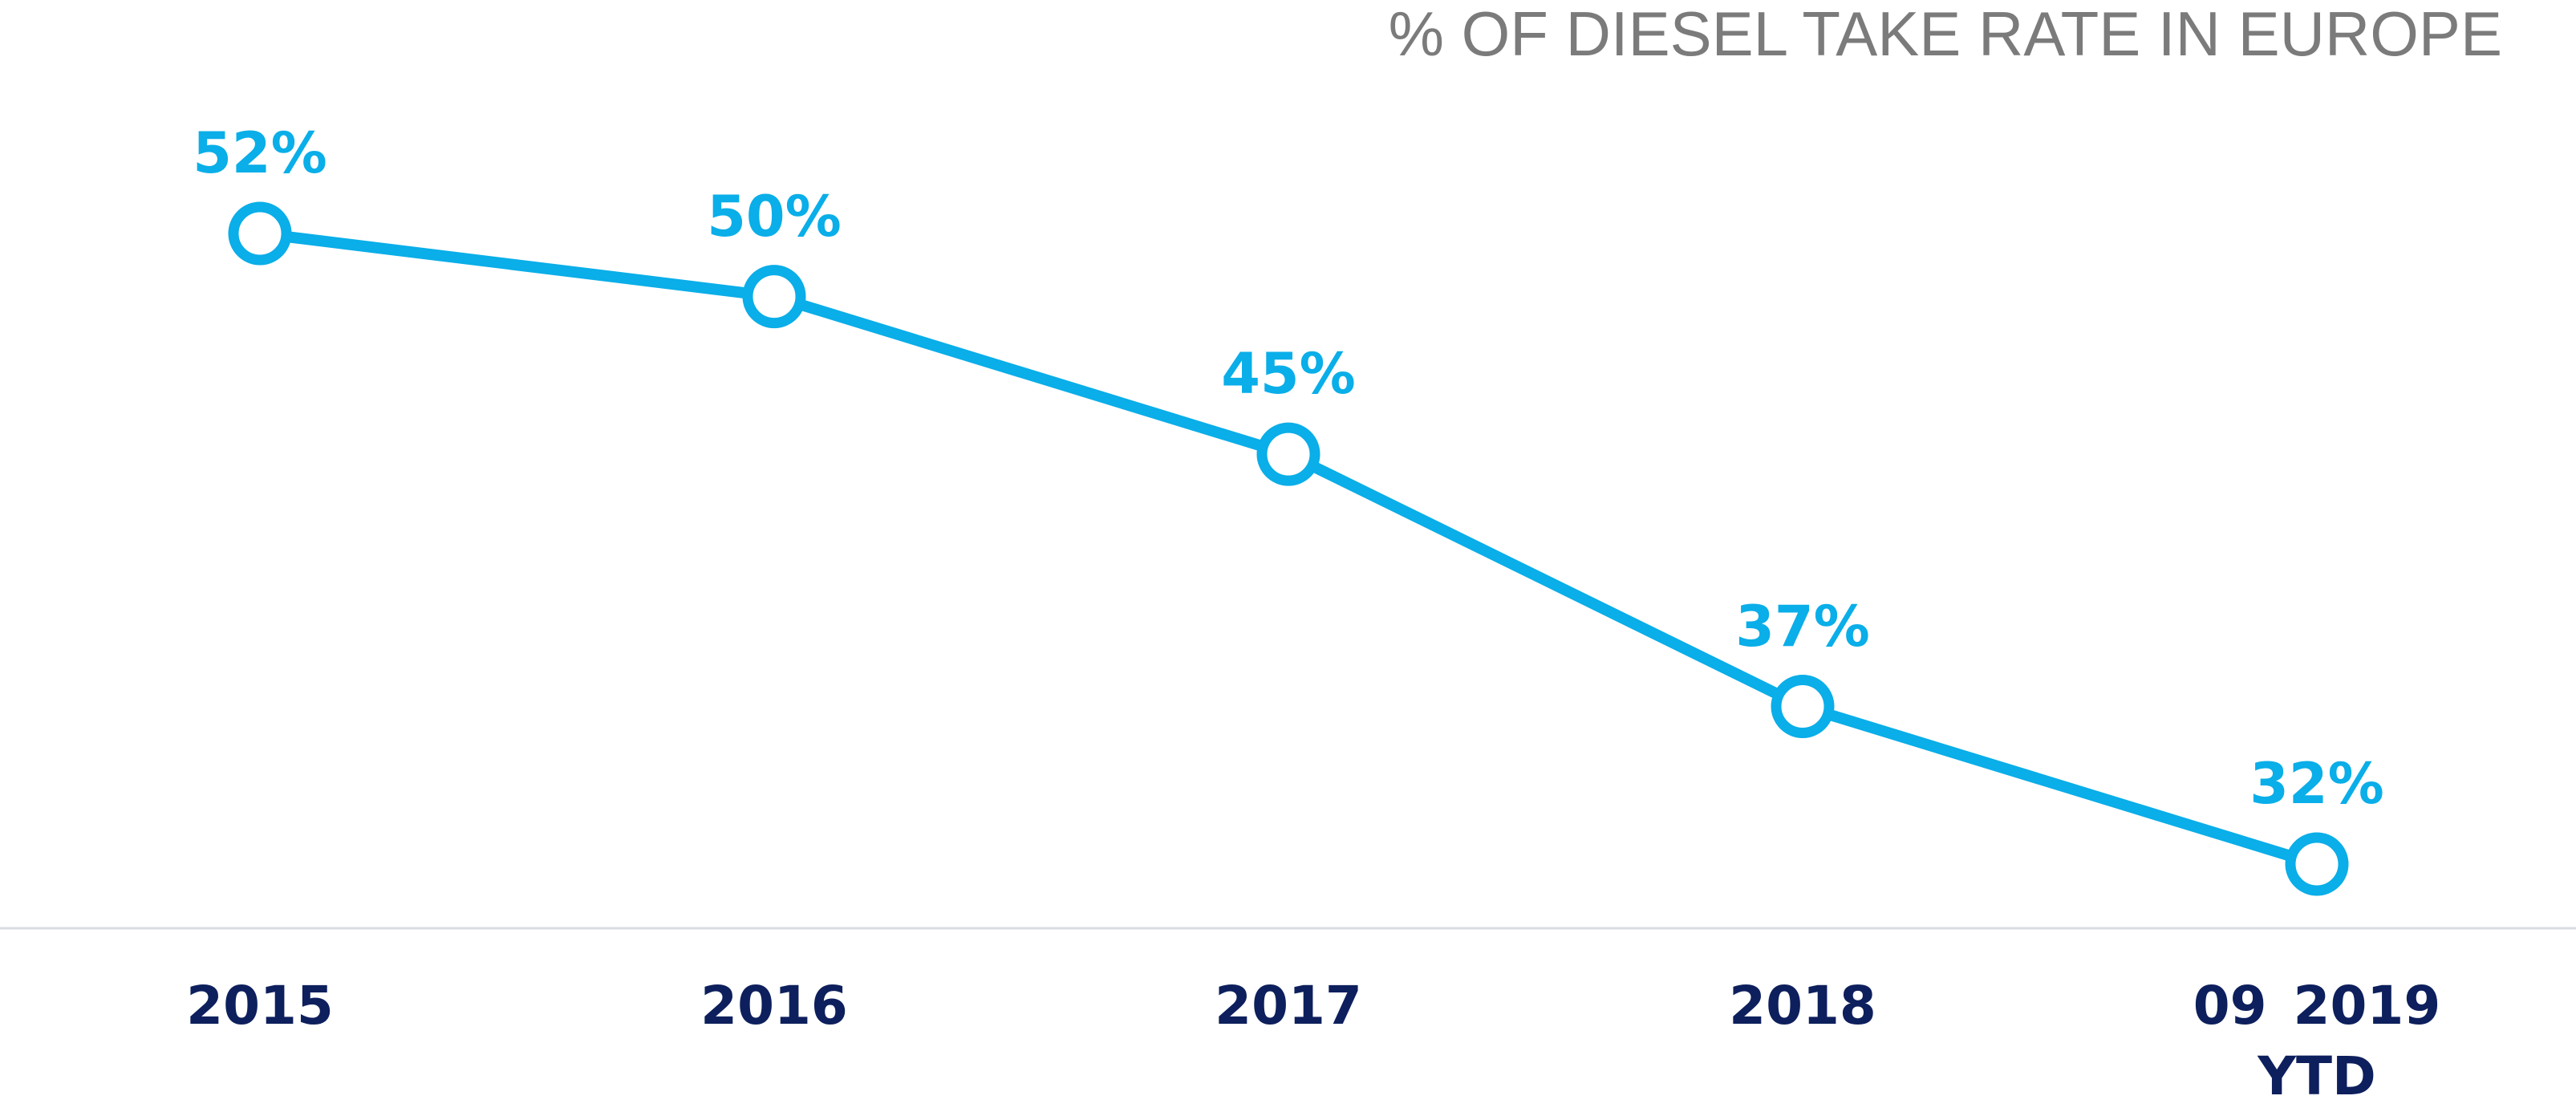 This screenshot has height=1112, width=2576. What do you see at coordinates (260, 153) in the screenshot?
I see `value-label: 52%` at bounding box center [260, 153].